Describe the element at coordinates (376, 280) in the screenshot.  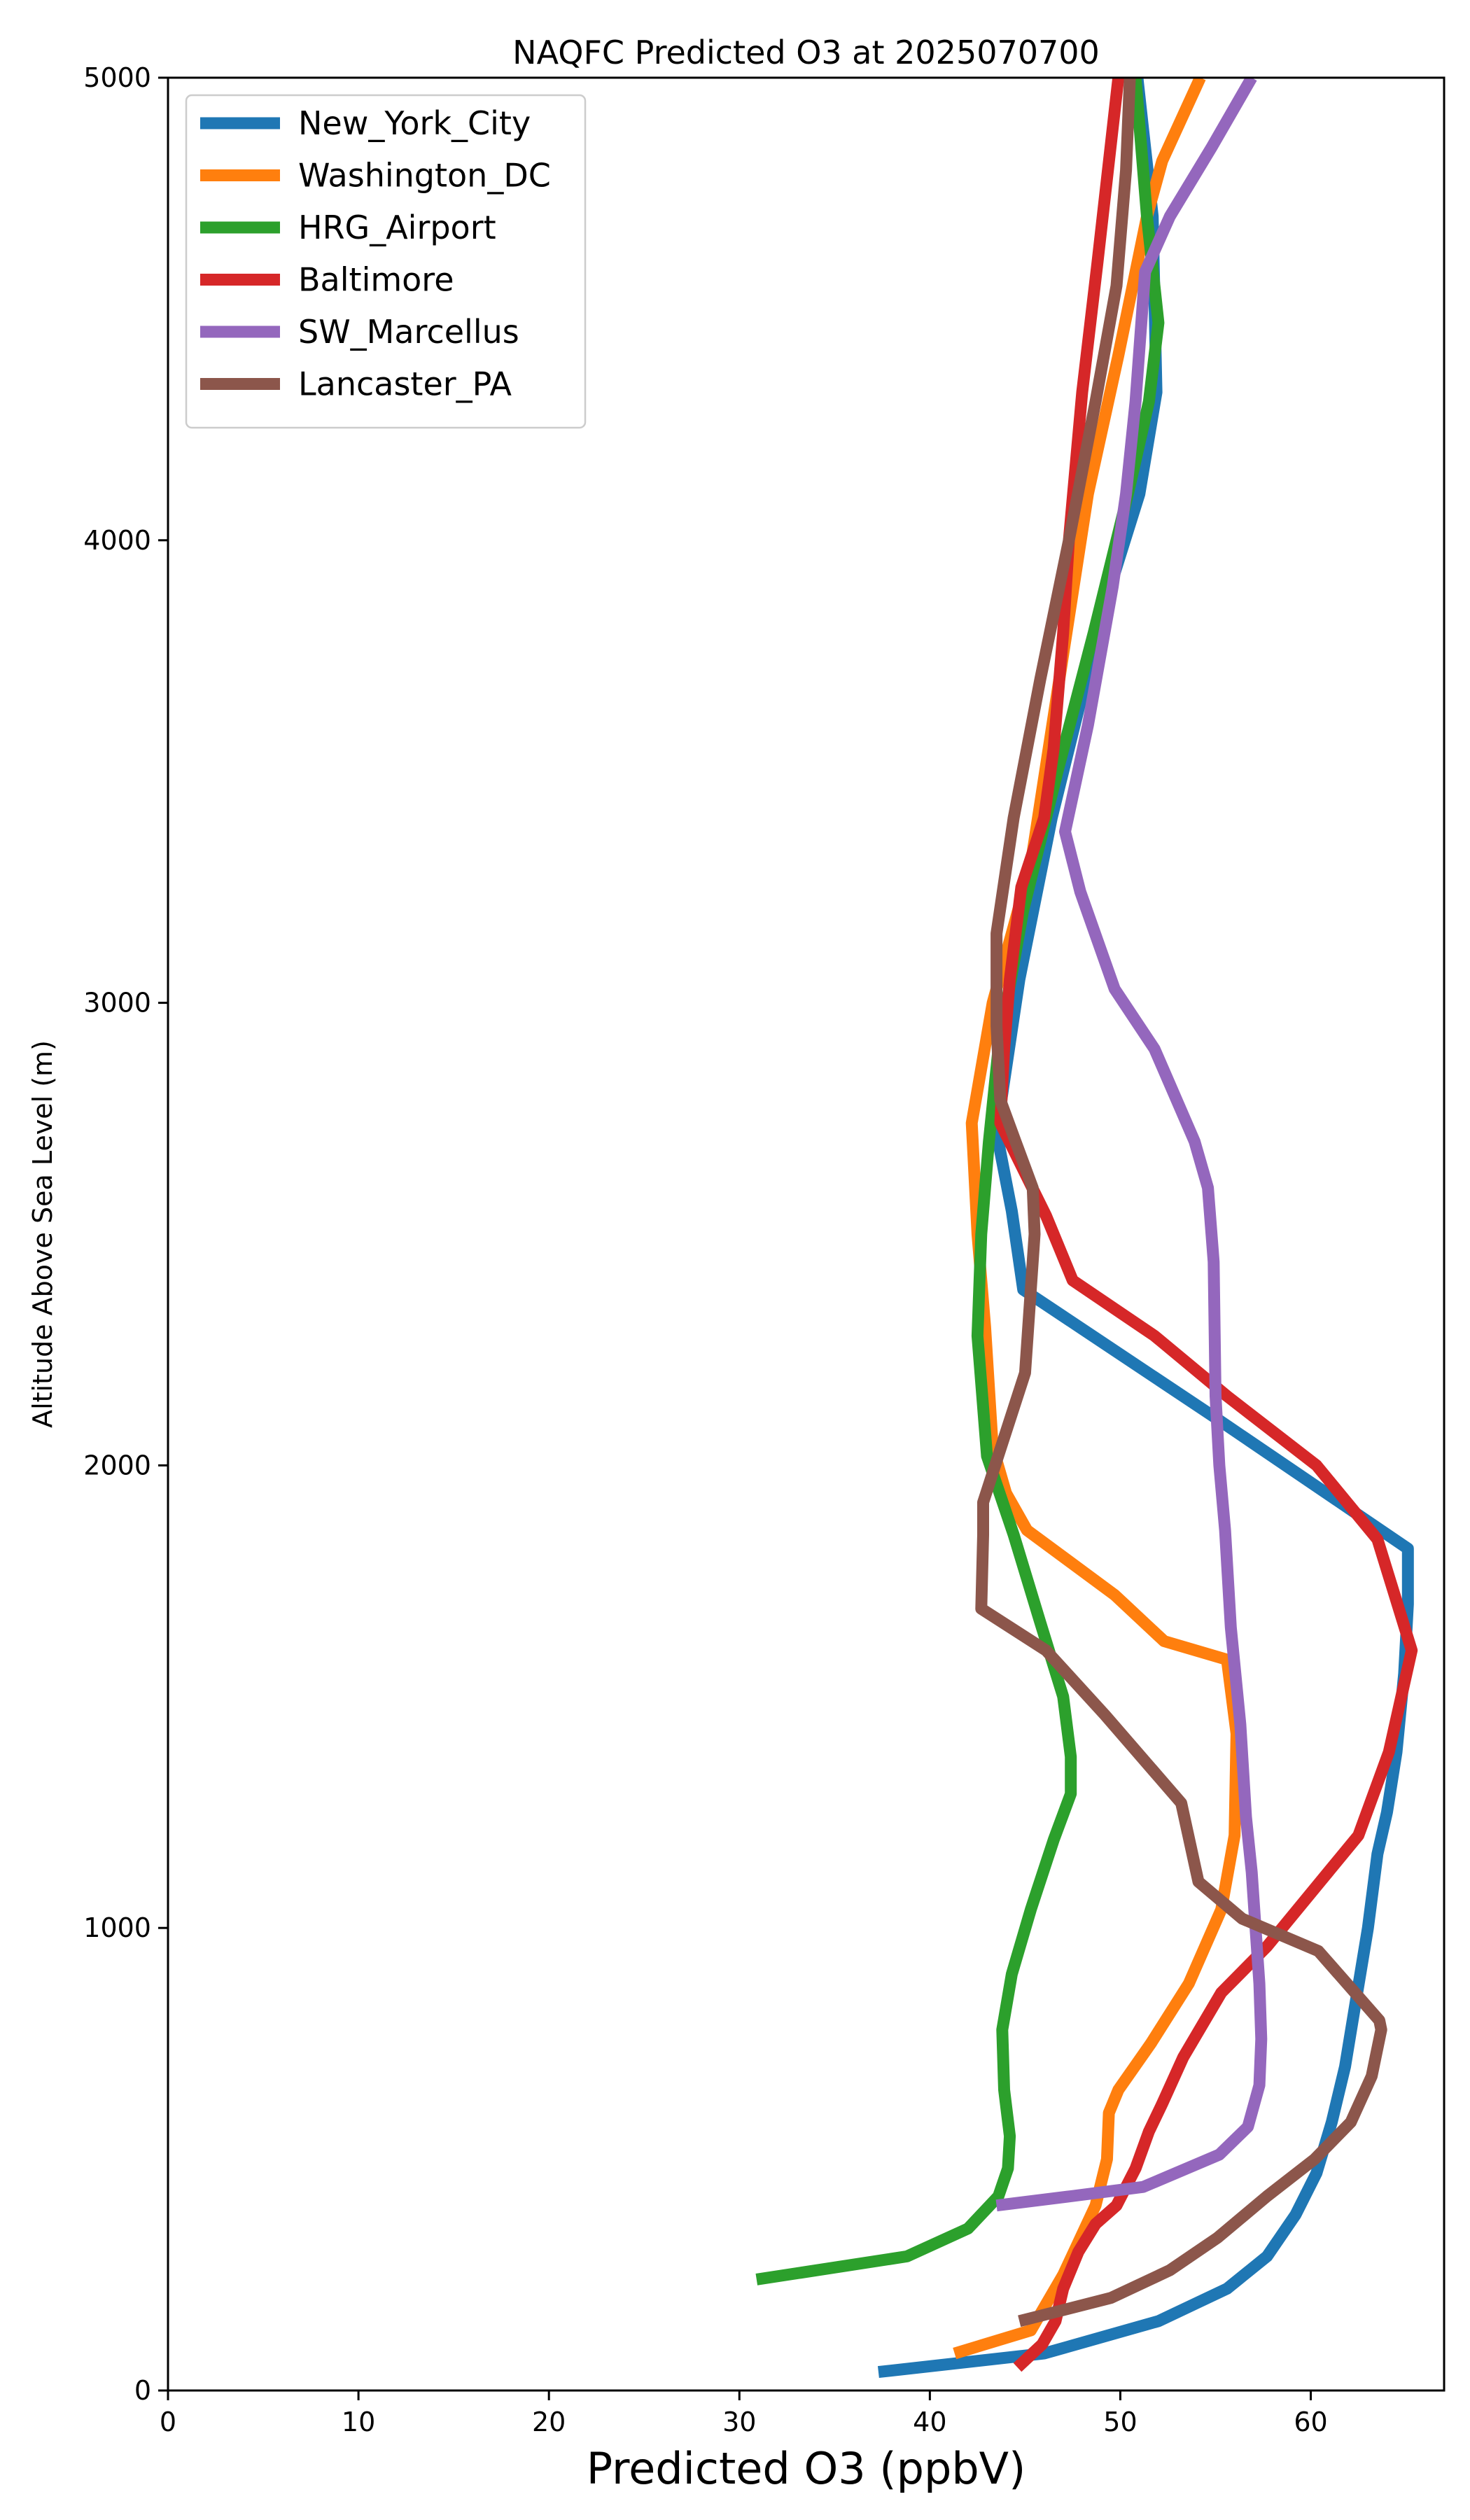
I see `legend-label: Baltimore` at that location.